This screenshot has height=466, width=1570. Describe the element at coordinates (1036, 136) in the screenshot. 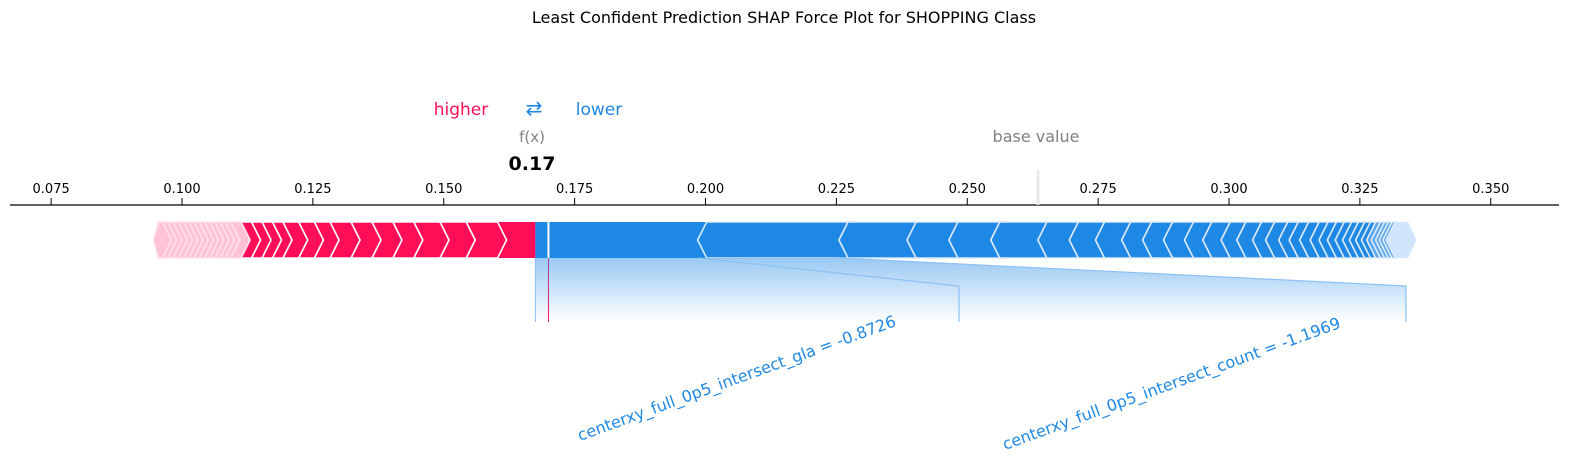

I see `base-value-label: base value` at that location.